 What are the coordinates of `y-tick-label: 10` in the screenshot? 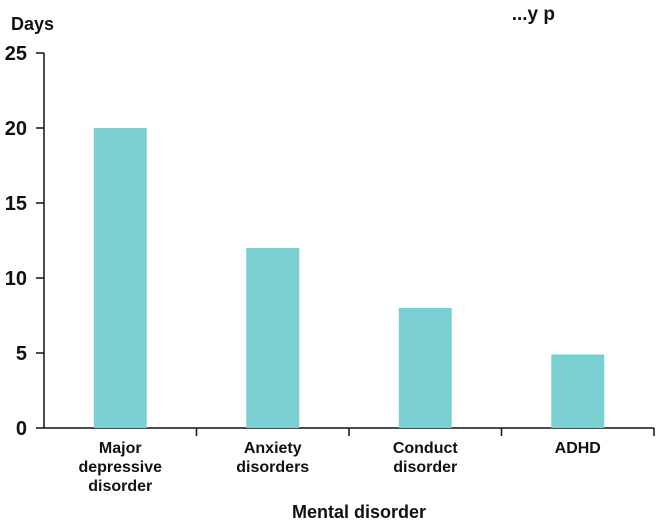 It's located at (16, 279).